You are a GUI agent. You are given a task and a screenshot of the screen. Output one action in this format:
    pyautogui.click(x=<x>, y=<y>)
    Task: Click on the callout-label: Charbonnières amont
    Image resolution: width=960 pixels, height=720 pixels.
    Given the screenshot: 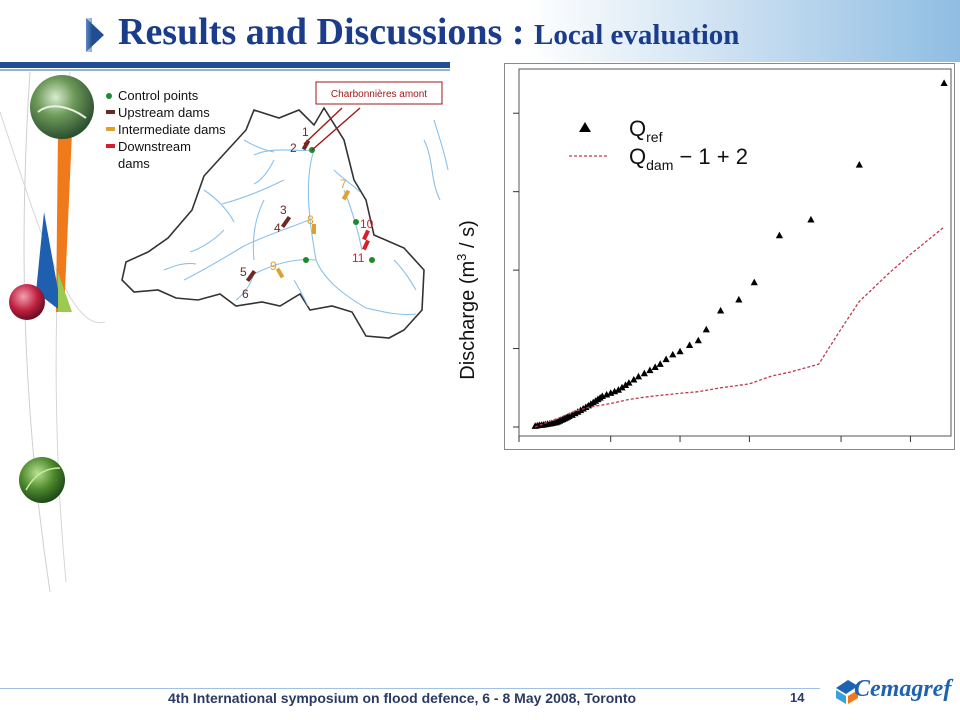 What is the action you would take?
    pyautogui.click(x=379, y=94)
    